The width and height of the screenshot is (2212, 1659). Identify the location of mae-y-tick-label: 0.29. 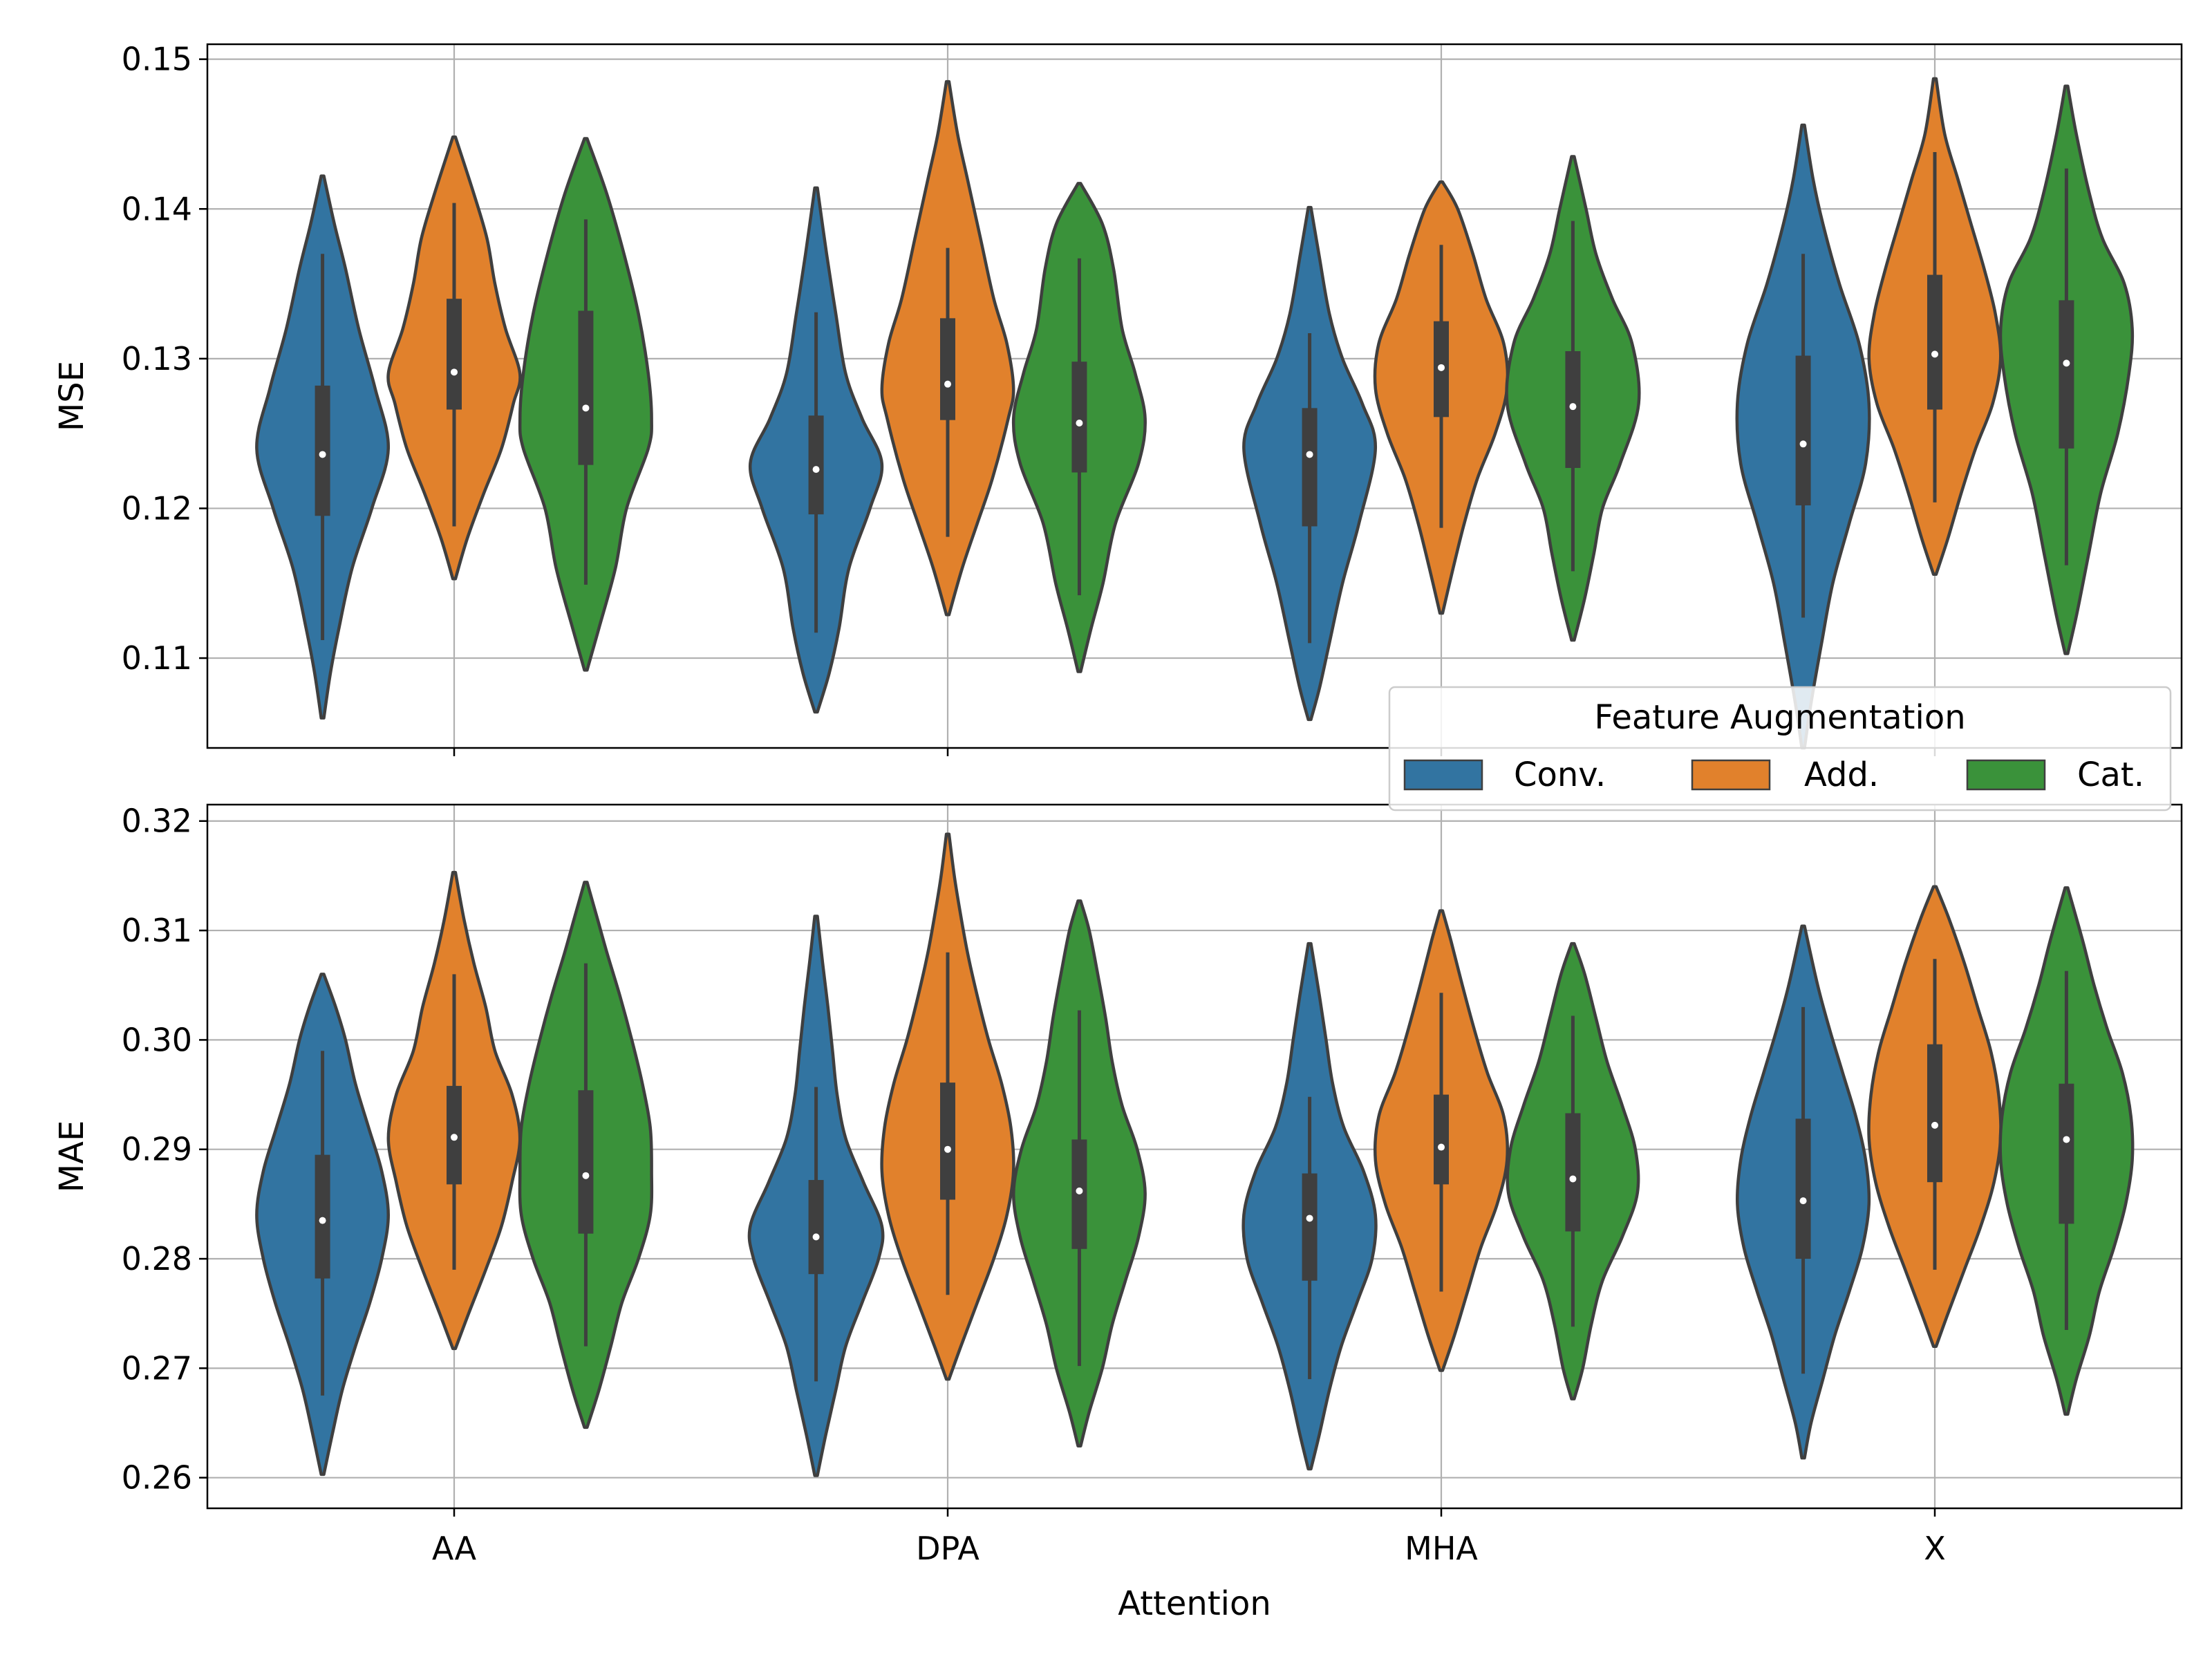
(157, 1149).